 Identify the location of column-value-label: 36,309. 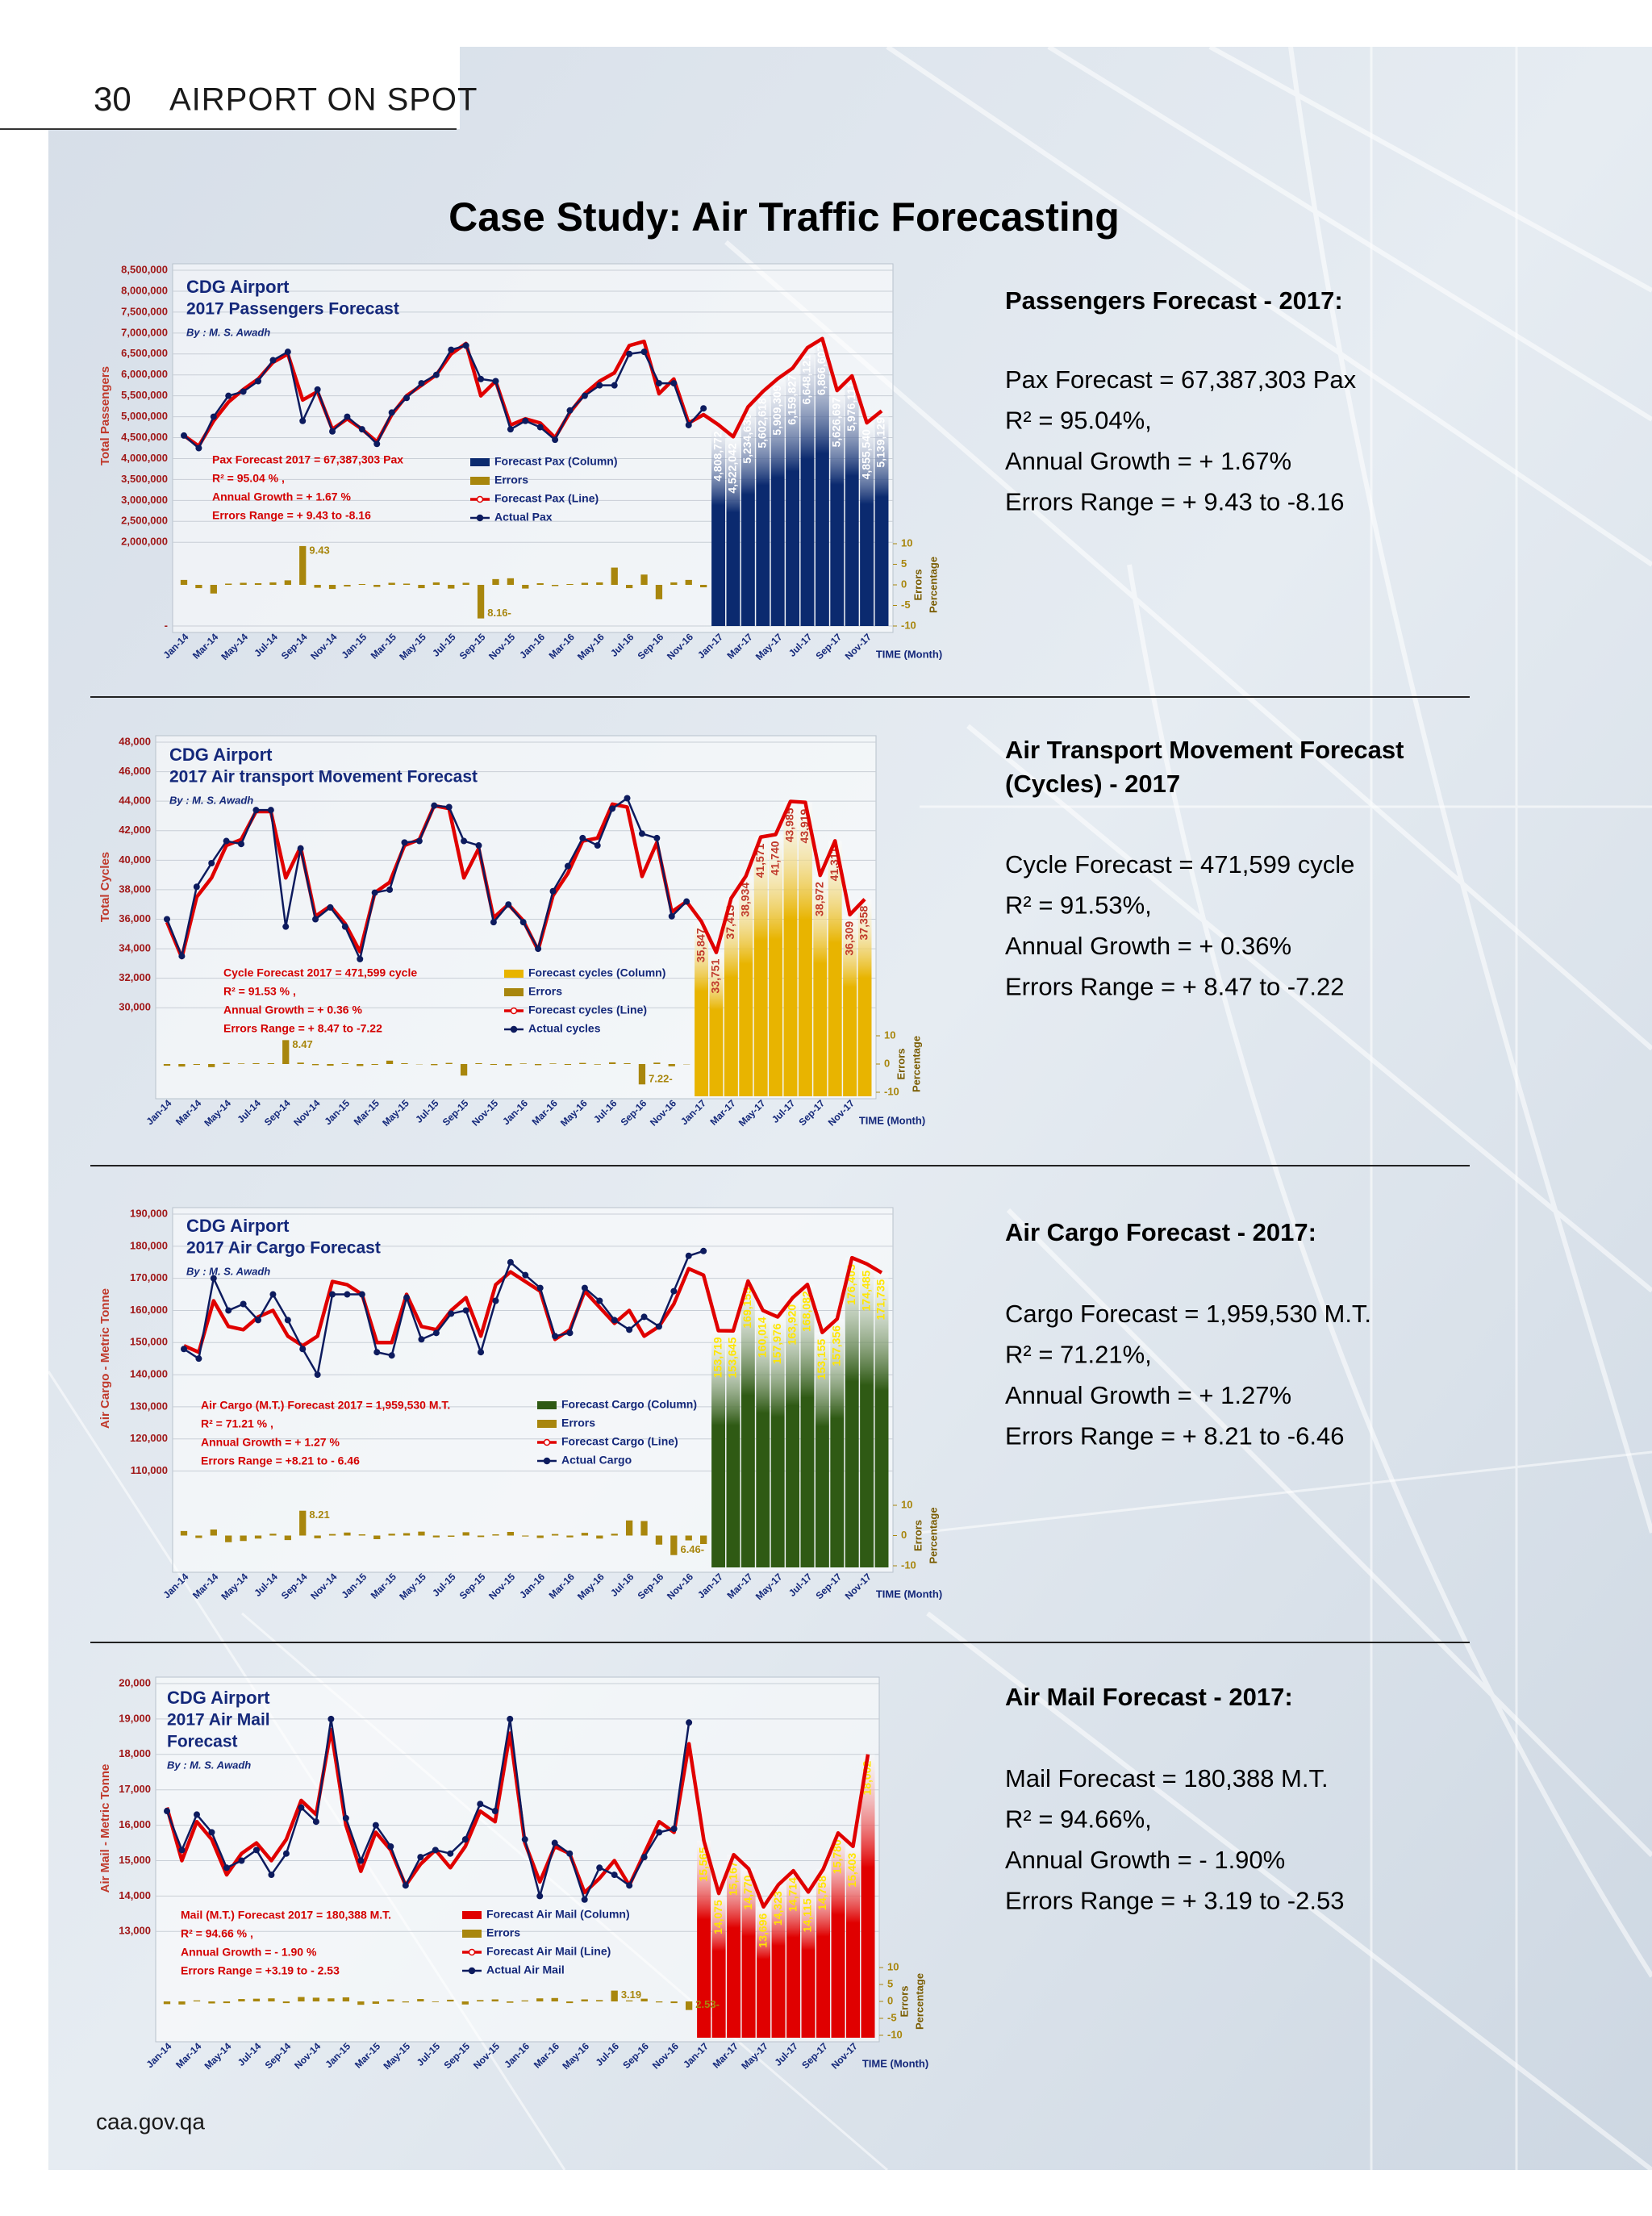
(849, 938).